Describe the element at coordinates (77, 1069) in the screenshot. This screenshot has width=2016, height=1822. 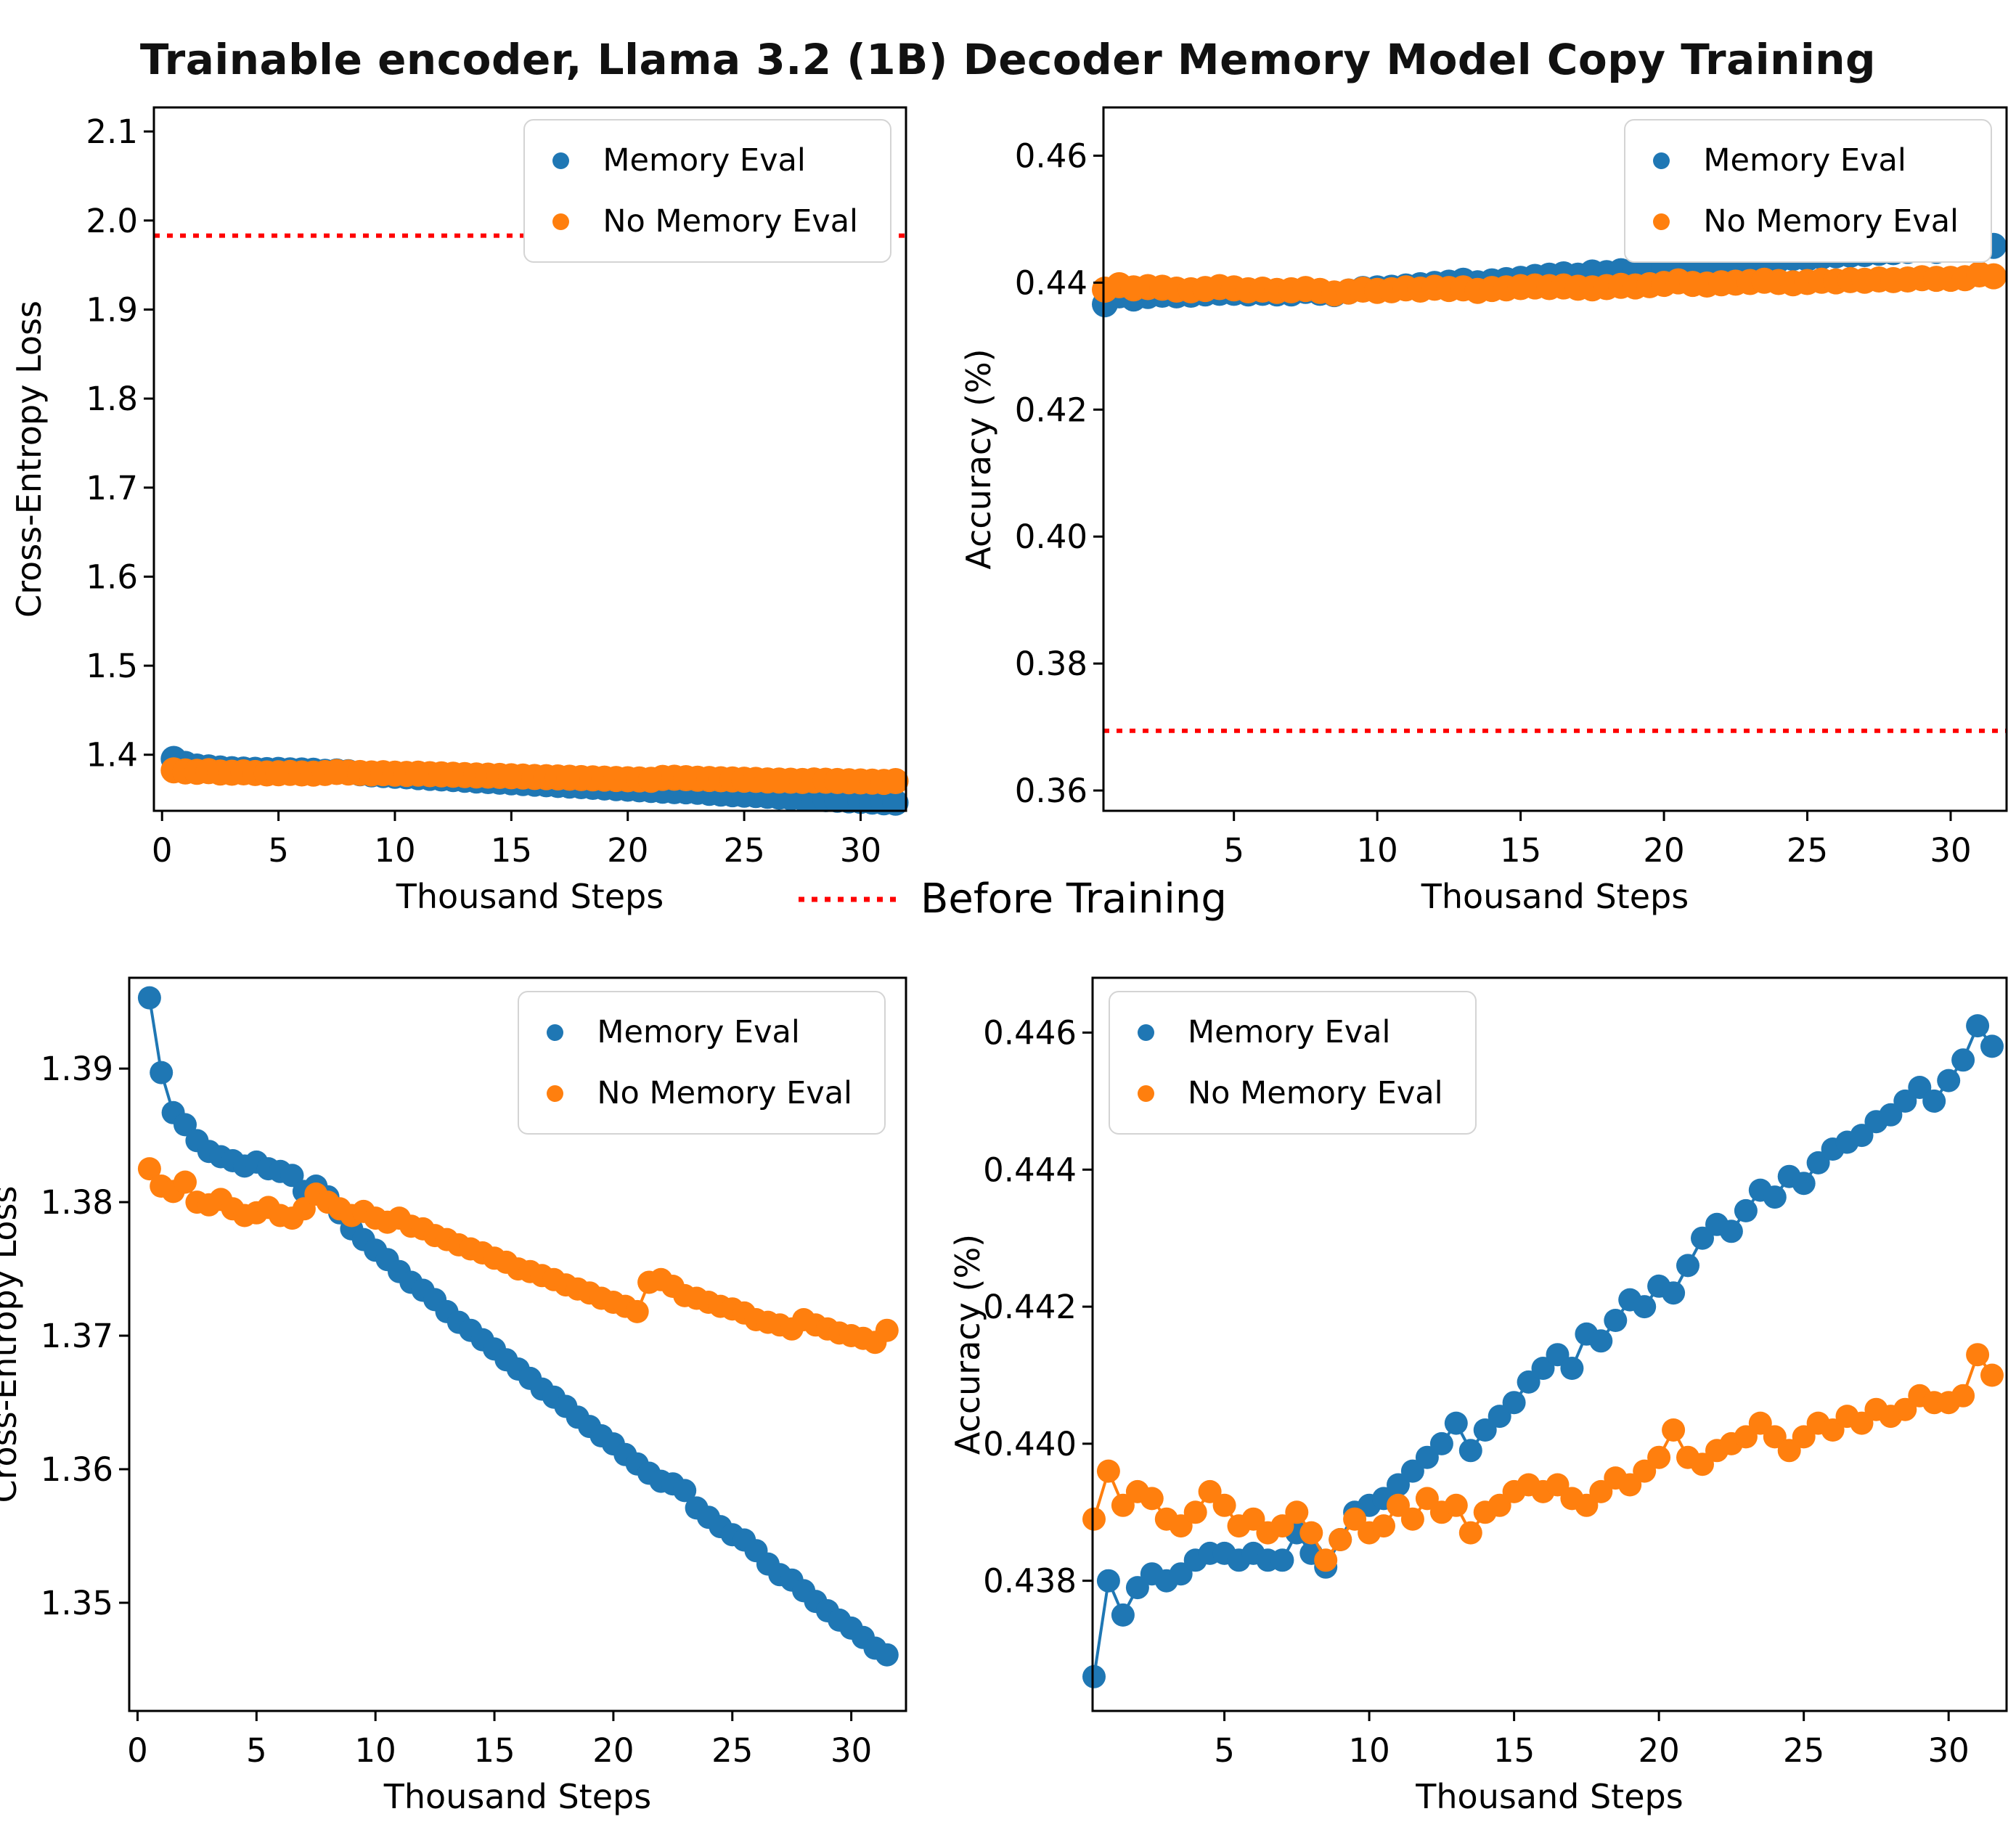
I see `y-tick-label: 1.39` at that location.